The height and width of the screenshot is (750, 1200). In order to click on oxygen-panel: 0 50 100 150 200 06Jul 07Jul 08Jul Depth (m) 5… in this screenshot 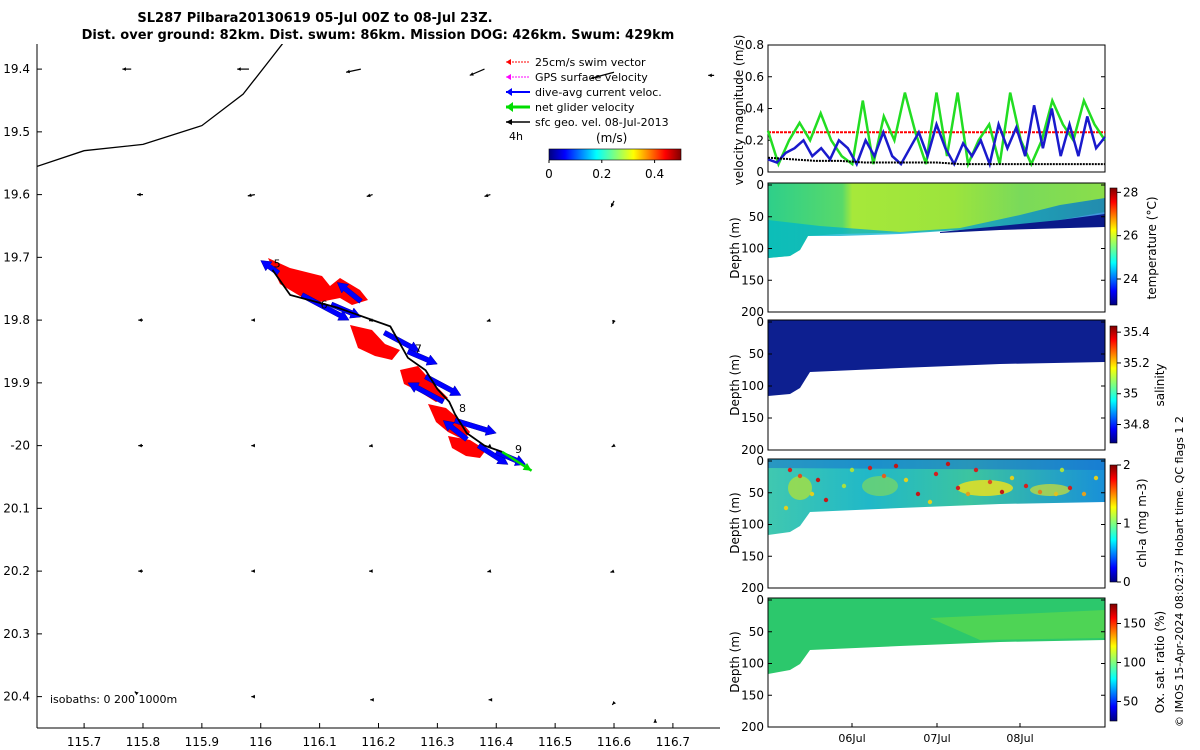, I will do `click(947, 669)`.